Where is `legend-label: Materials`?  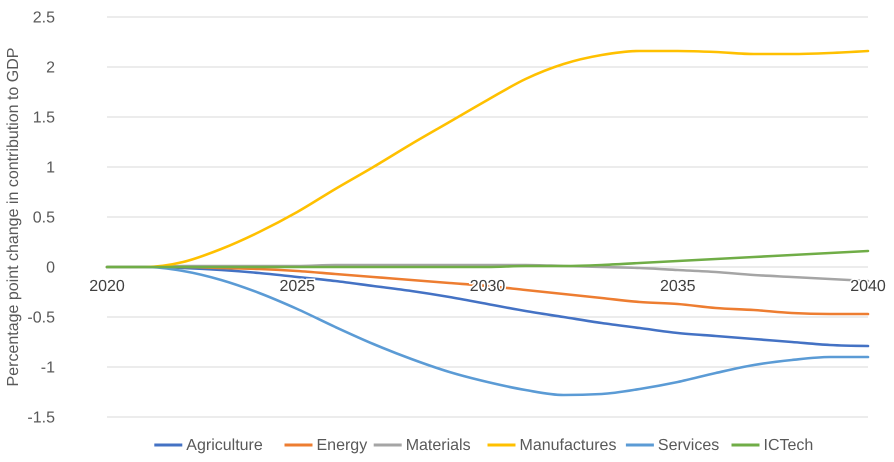
legend-label: Materials is located at coordinates (438, 445).